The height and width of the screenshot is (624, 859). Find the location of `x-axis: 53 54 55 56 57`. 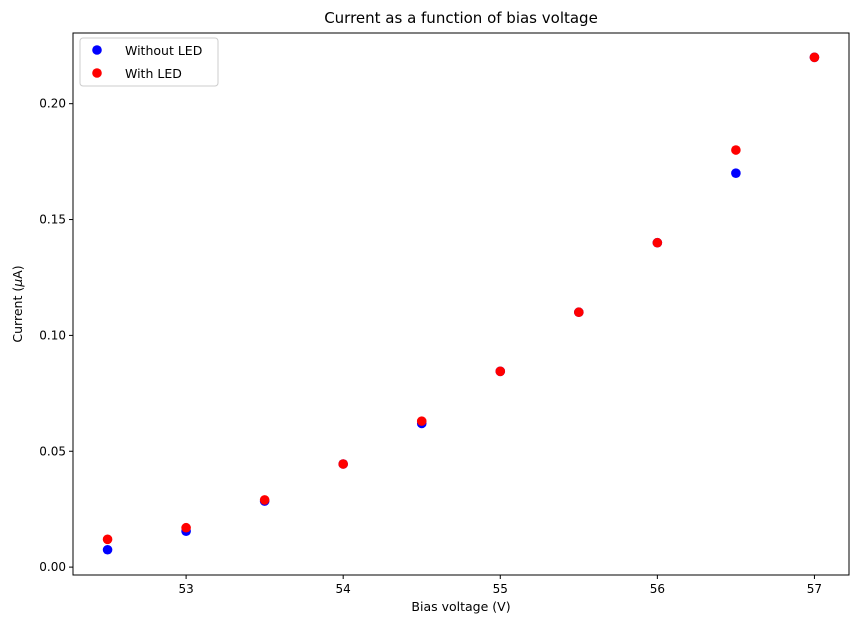

x-axis: 53 54 55 56 57 is located at coordinates (500, 585).